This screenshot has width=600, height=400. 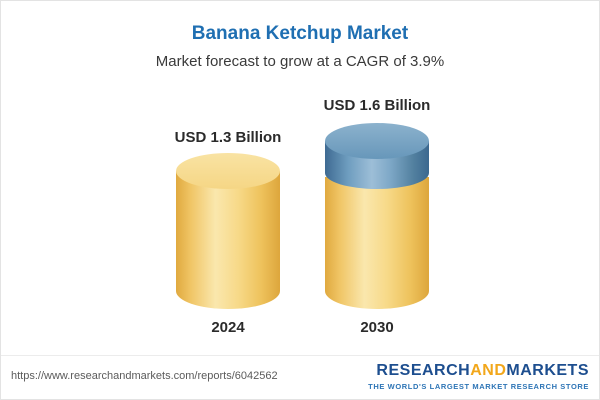 I want to click on logo-word-research: RESEARCH, so click(x=423, y=370).